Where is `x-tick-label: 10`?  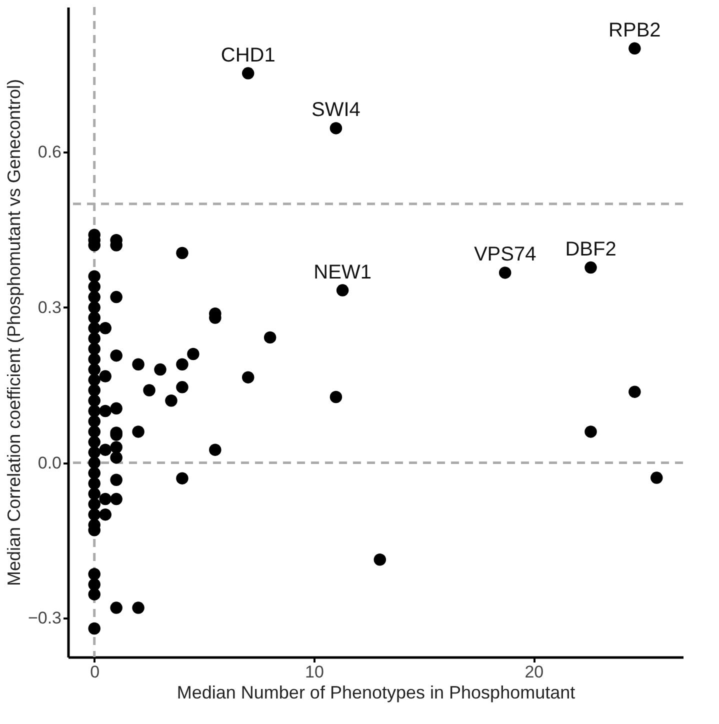
x-tick-label: 10 is located at coordinates (314, 672).